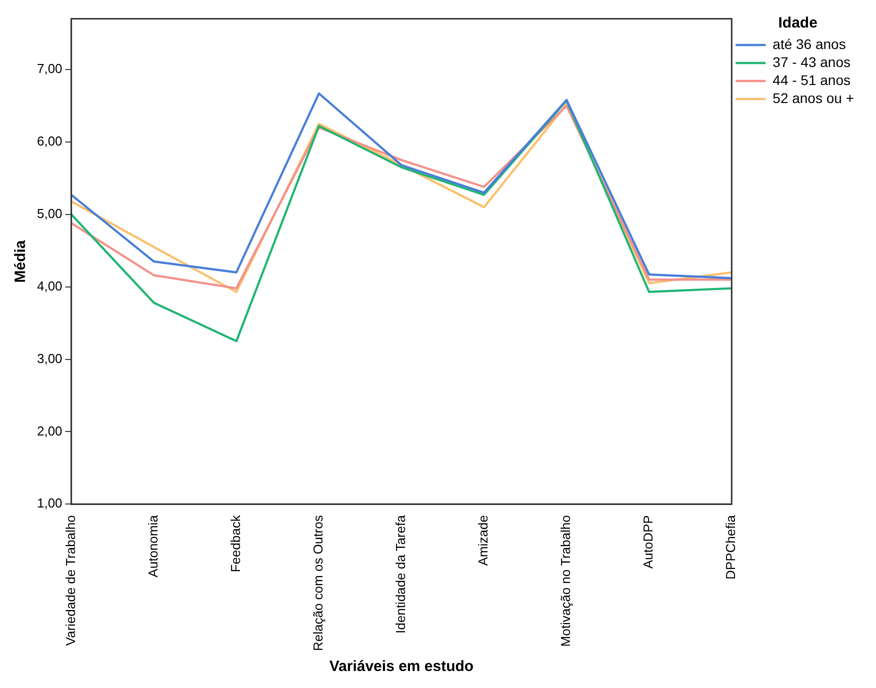 The height and width of the screenshot is (688, 876). What do you see at coordinates (152, 546) in the screenshot?
I see `x-tick-label: Autonomia` at bounding box center [152, 546].